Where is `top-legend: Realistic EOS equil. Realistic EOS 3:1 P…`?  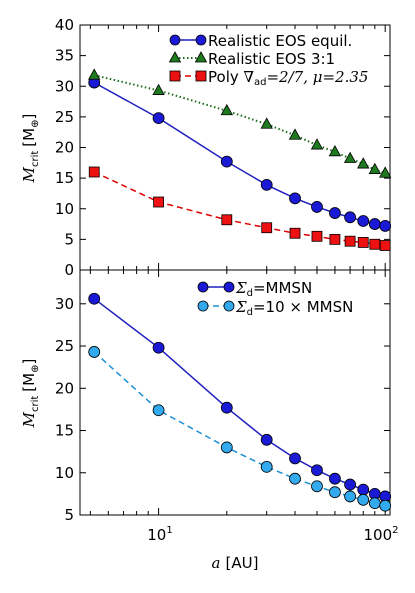 top-legend: Realistic EOS equil. Realistic EOS 3:1 P… is located at coordinates (268, 60).